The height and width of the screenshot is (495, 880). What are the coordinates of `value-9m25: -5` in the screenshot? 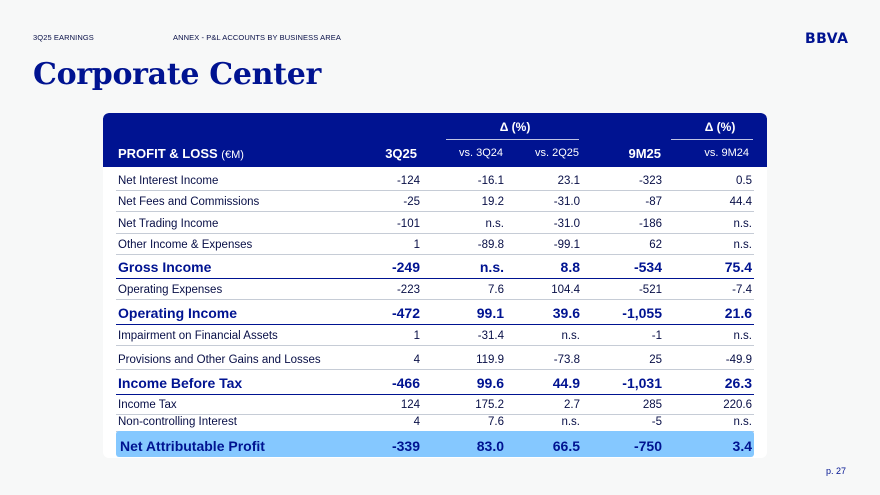 It's located at (656, 422).